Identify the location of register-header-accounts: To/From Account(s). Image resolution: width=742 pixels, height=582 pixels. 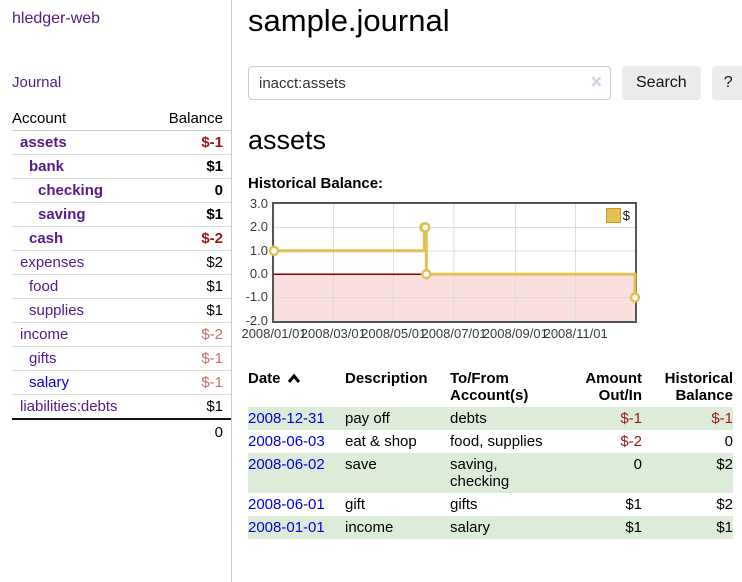
(489, 386).